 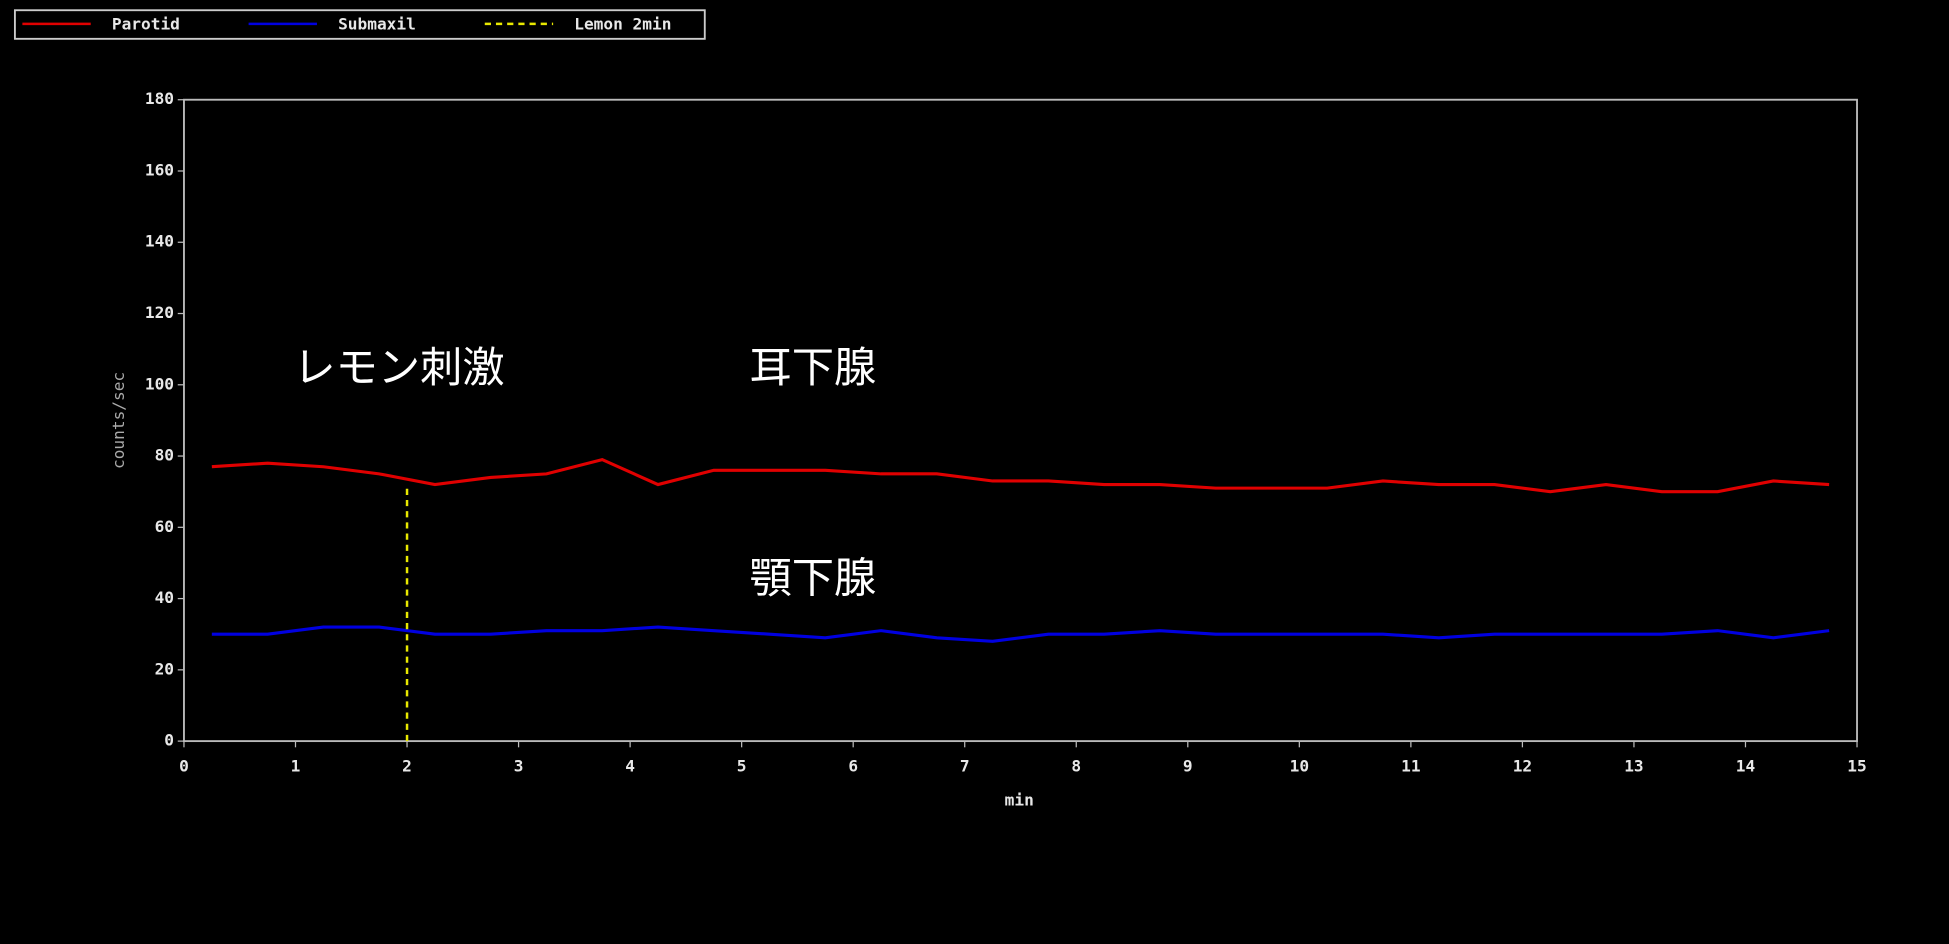 I want to click on annotation: 顎下腺, so click(x=813, y=577).